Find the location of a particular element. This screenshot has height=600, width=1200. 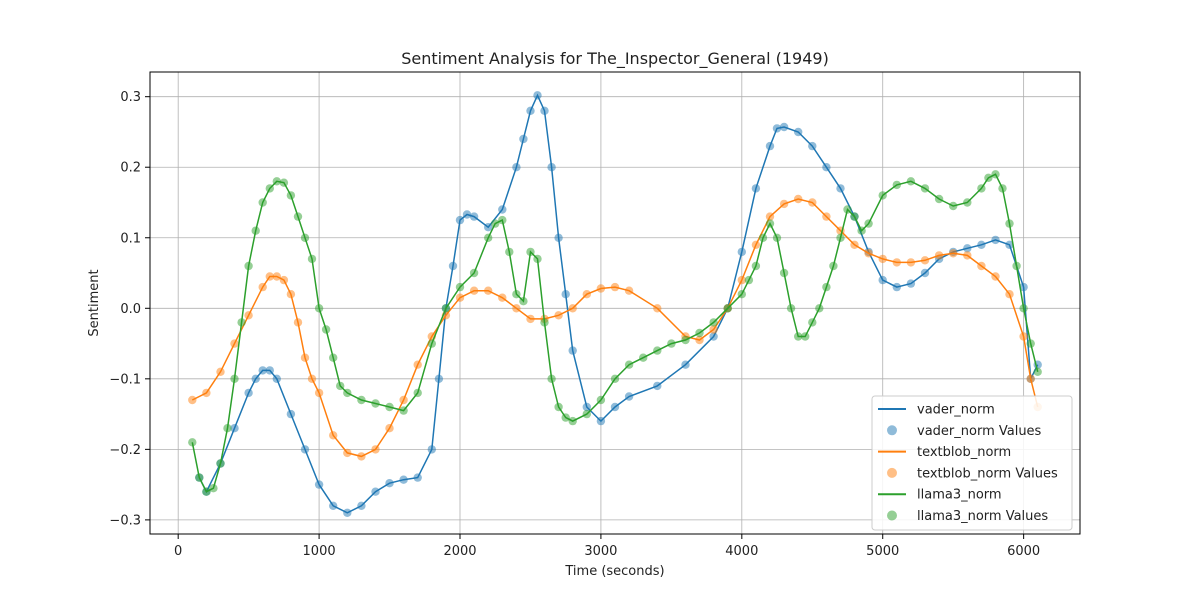

legend-marker-swatch is located at coordinates (892, 430).